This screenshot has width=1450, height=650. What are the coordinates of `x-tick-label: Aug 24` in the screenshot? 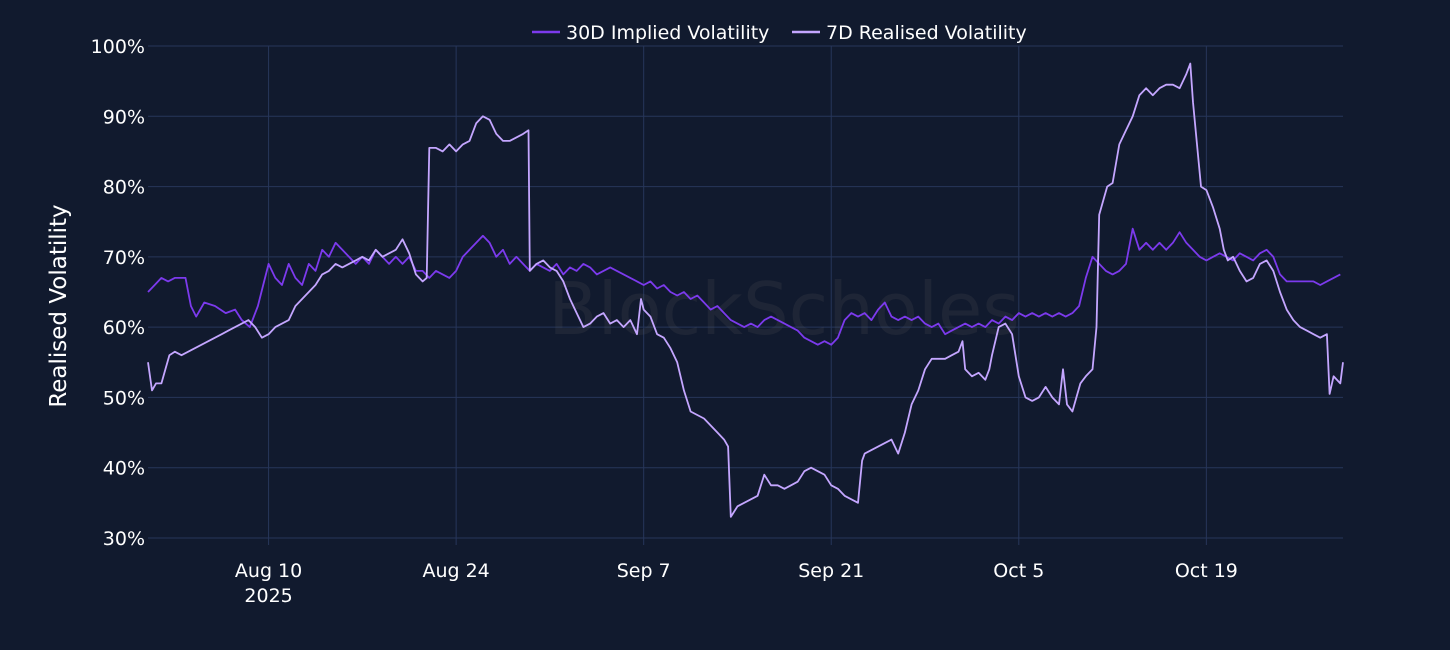 It's located at (455, 571).